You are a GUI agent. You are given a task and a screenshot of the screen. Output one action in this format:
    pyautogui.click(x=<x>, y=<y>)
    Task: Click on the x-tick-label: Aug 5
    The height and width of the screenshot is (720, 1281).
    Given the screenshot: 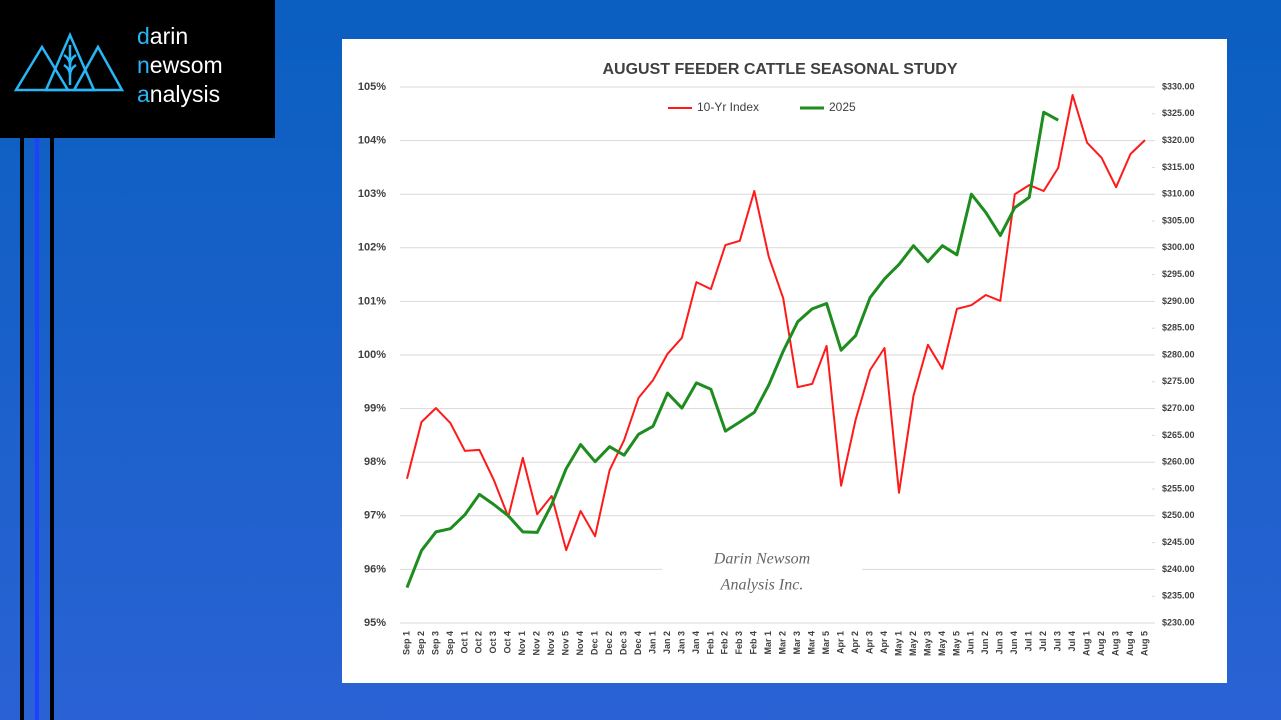 What is the action you would take?
    pyautogui.click(x=1144, y=643)
    